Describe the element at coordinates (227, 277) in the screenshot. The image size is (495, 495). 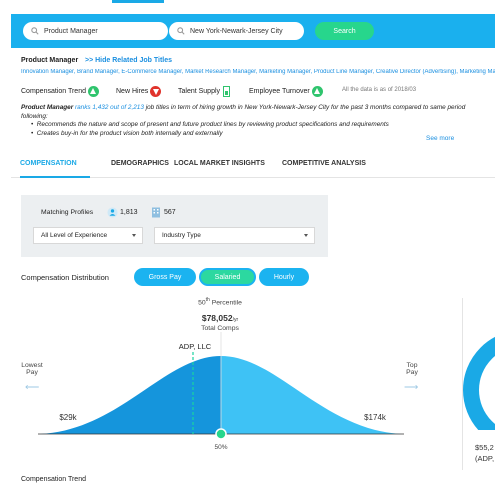
I see `salaried-button: Salaried` at that location.